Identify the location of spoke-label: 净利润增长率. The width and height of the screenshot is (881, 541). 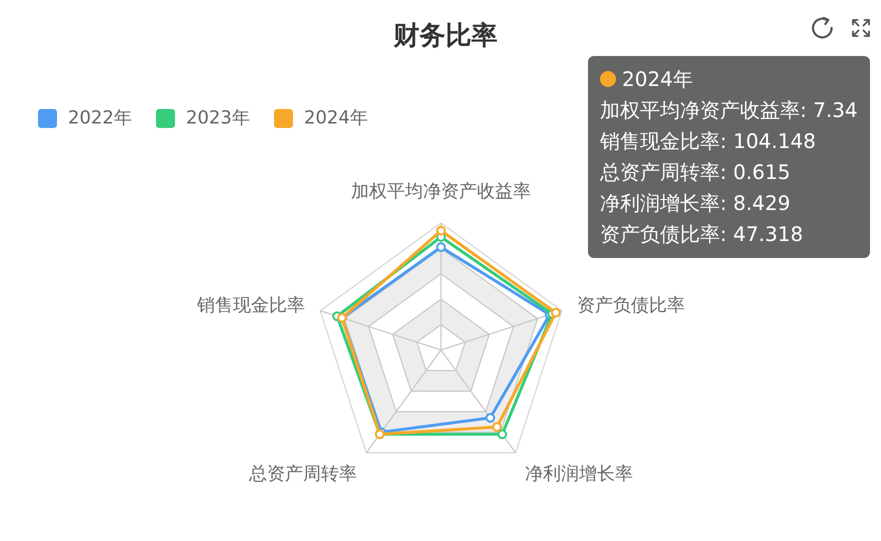
(579, 474).